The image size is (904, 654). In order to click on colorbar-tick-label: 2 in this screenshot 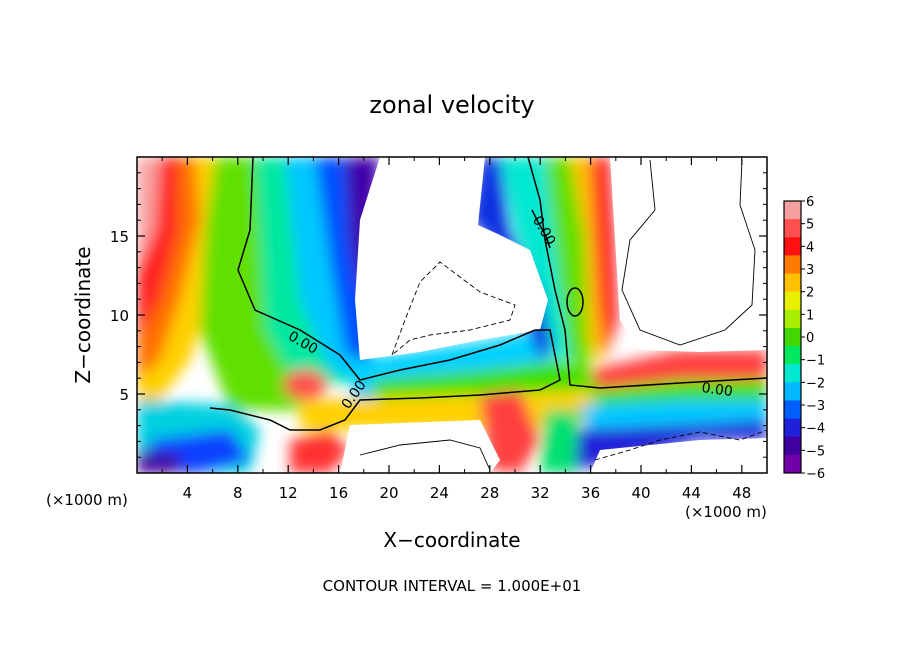, I will do `click(810, 293)`.